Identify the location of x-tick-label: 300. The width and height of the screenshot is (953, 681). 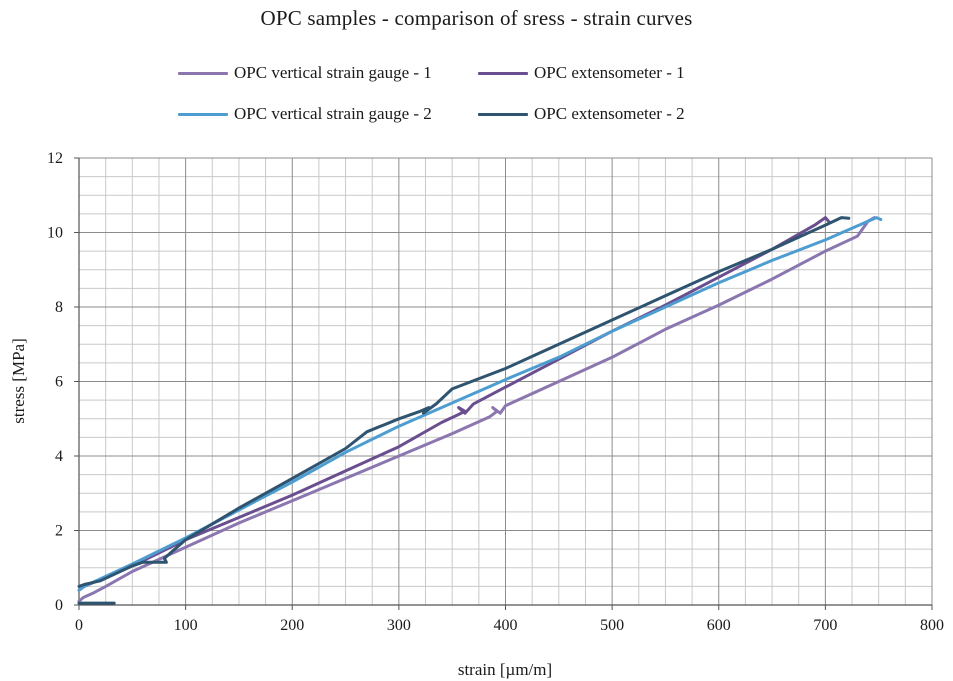
(399, 625).